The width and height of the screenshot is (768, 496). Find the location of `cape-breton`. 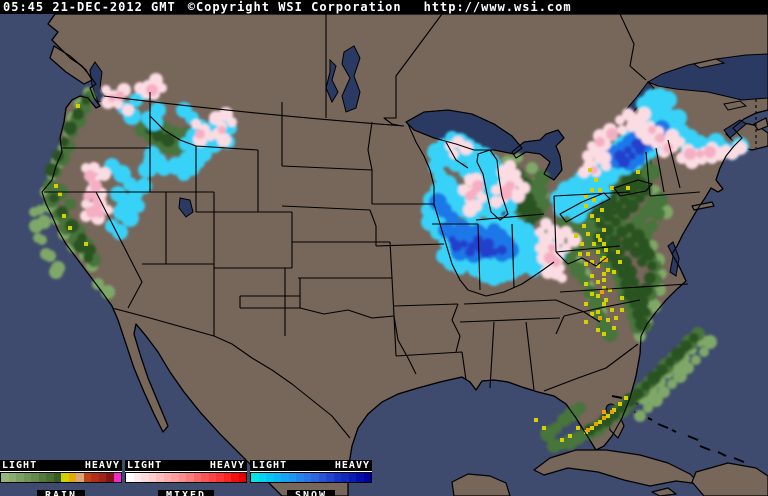

cape-breton is located at coordinates (760, 124).